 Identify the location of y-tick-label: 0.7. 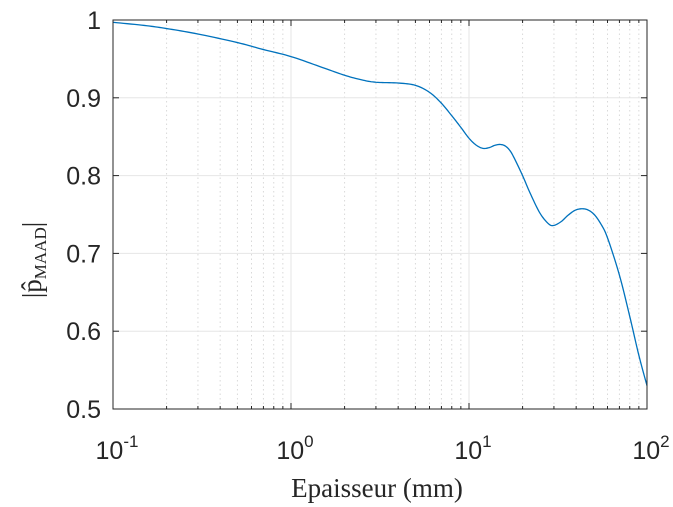
(83, 254).